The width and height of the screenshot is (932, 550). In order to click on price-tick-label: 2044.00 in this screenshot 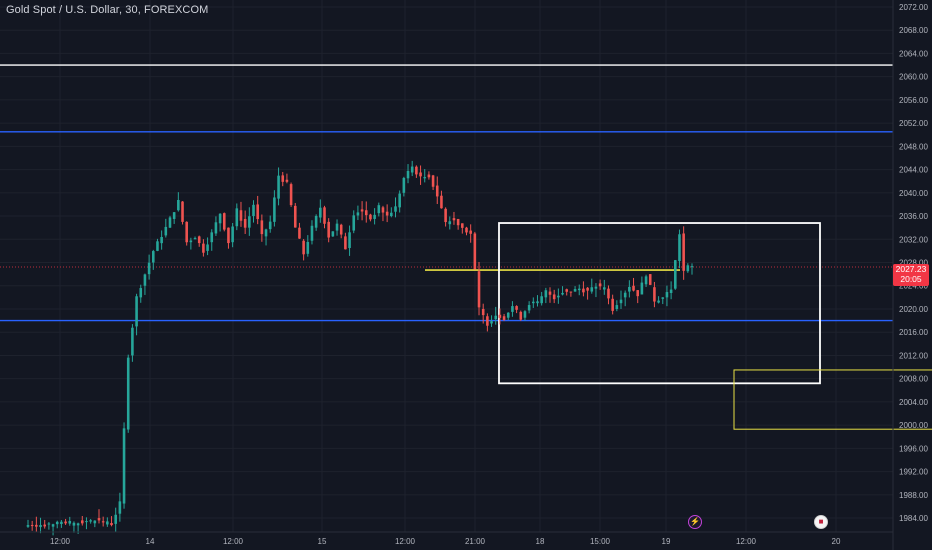, I will do `click(913, 170)`.